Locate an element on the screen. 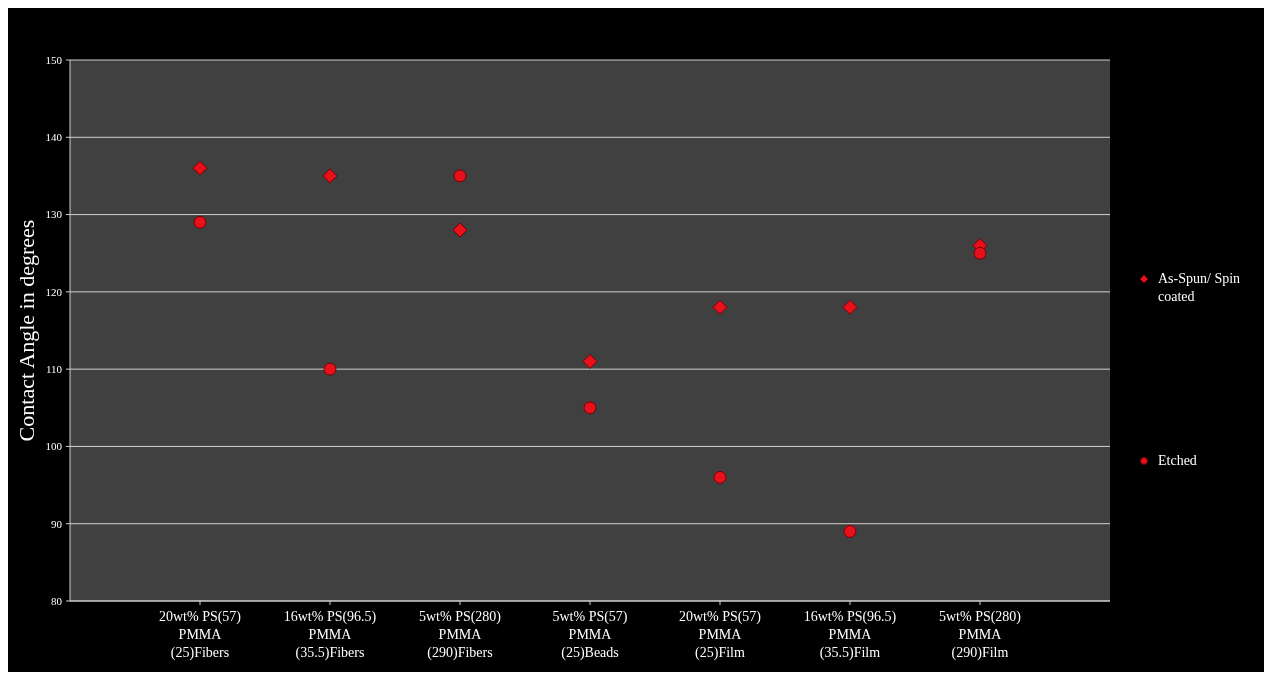 The height and width of the screenshot is (680, 1272). y-tick-label: 150 is located at coordinates (54, 59).